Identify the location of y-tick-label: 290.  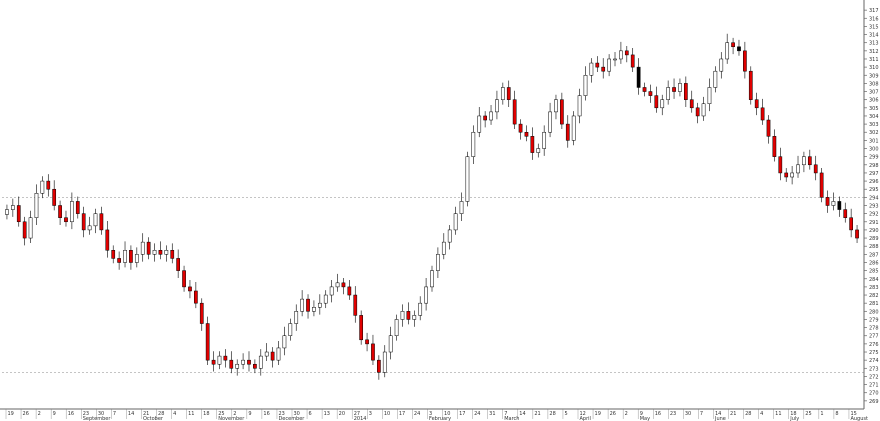
(874, 231).